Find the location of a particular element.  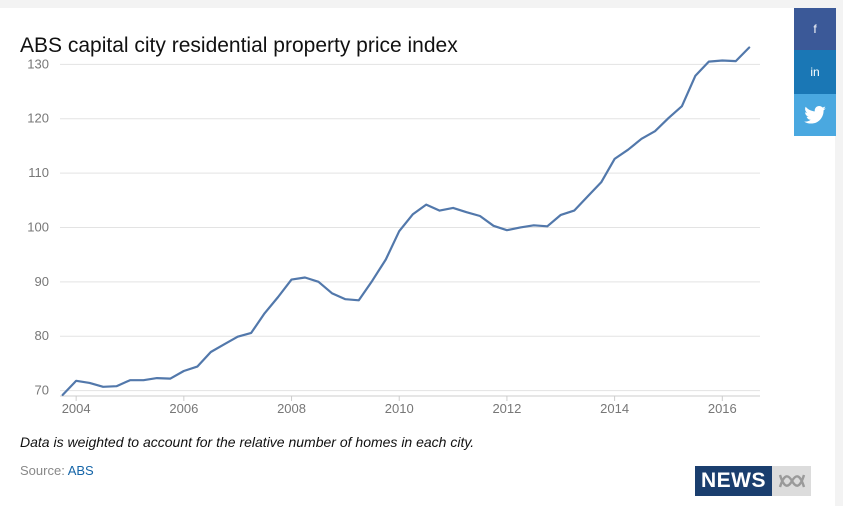

x-tick-label: 2012 is located at coordinates (506, 408).